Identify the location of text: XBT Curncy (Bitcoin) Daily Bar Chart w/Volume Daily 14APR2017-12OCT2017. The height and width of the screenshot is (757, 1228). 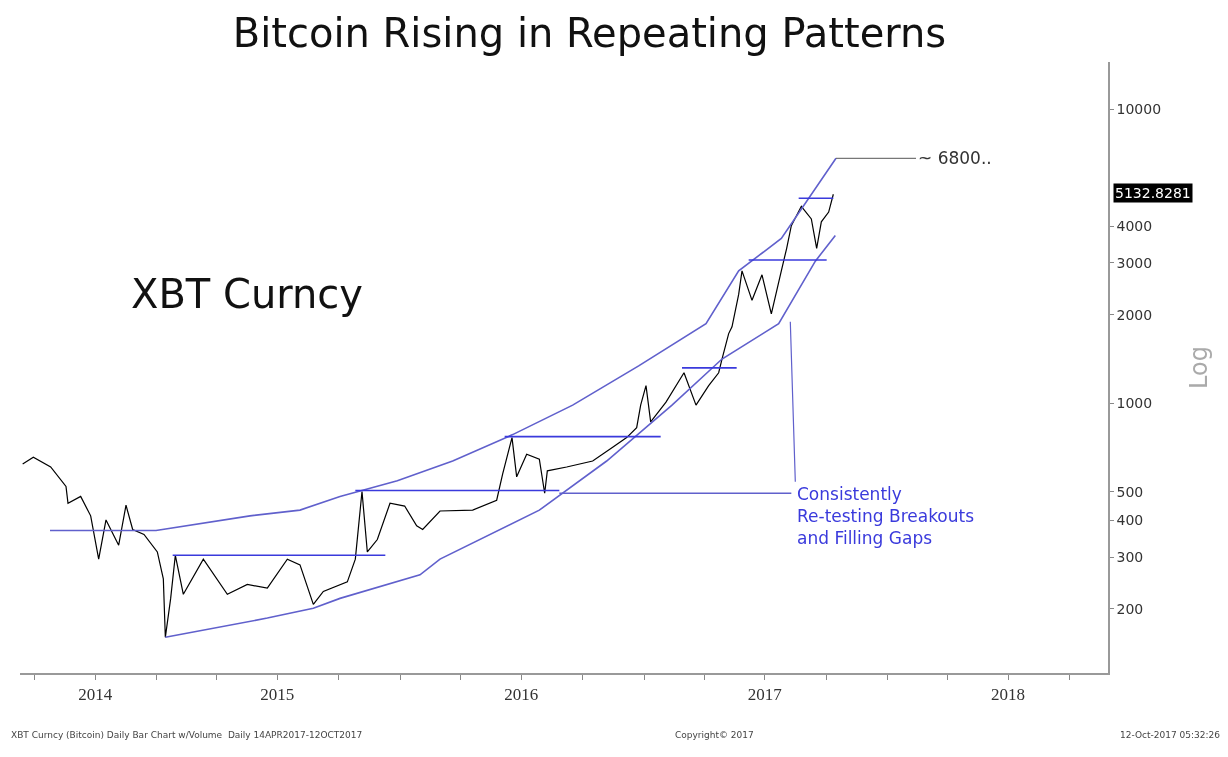
(187, 735).